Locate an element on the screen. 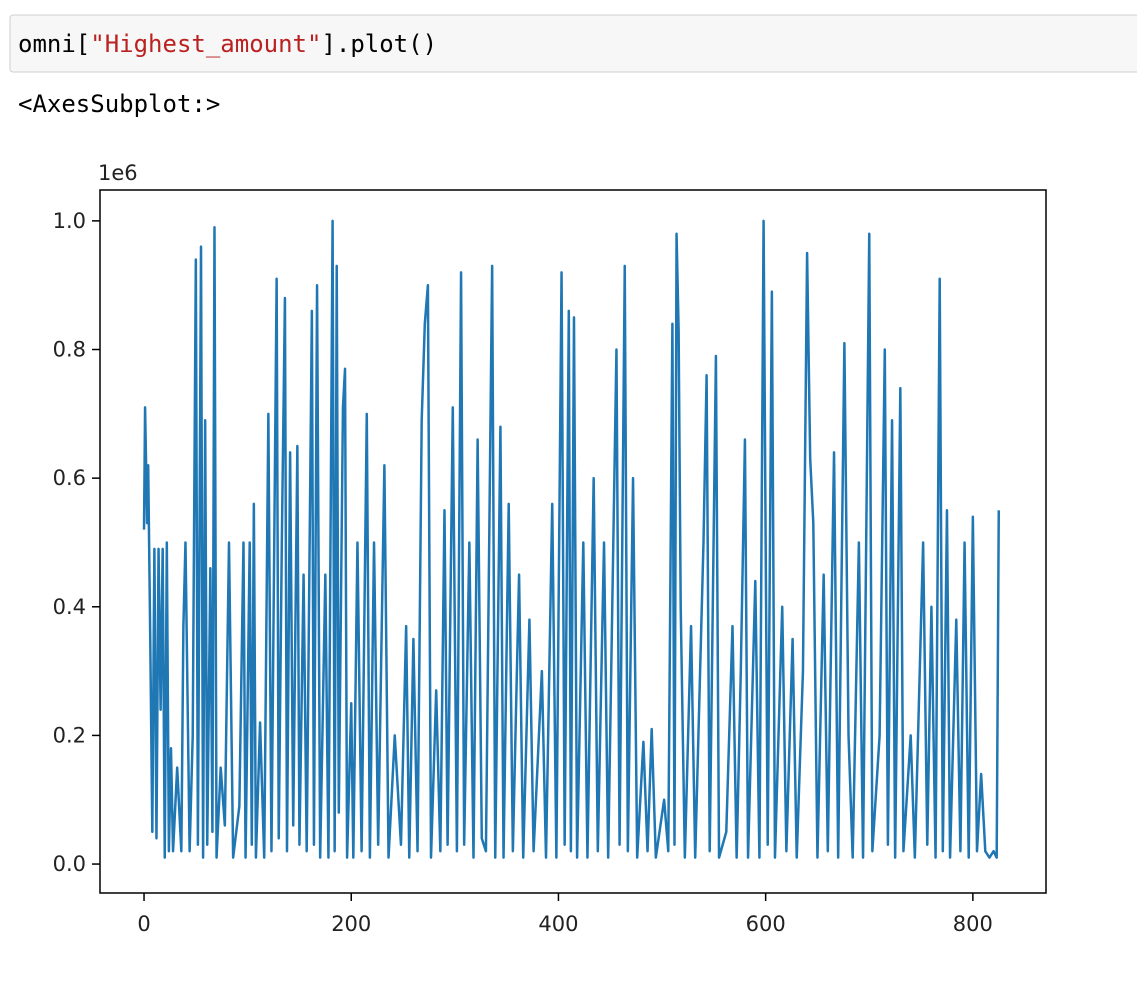 The image size is (1137, 1005). x-tick-label: 0 is located at coordinates (143, 924).